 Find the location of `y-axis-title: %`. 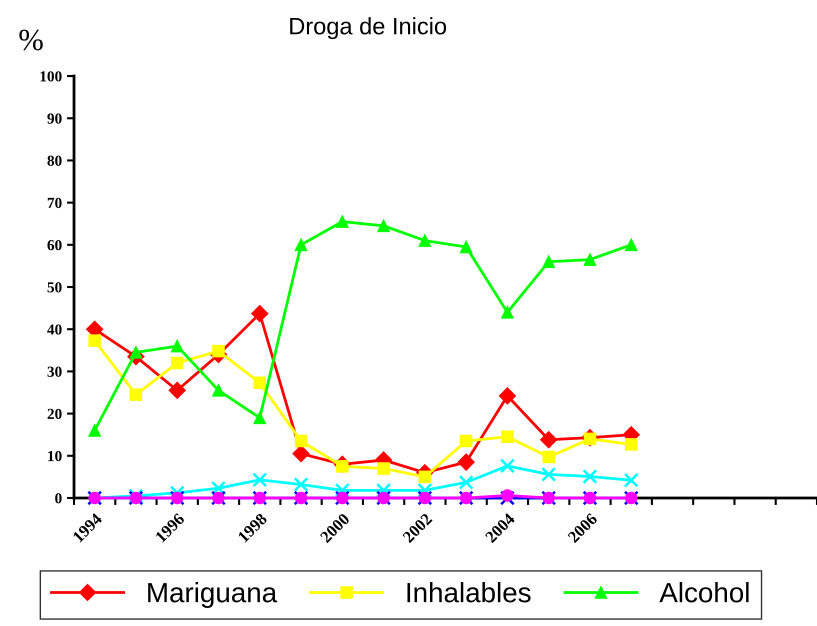

y-axis-title: % is located at coordinates (31, 40).